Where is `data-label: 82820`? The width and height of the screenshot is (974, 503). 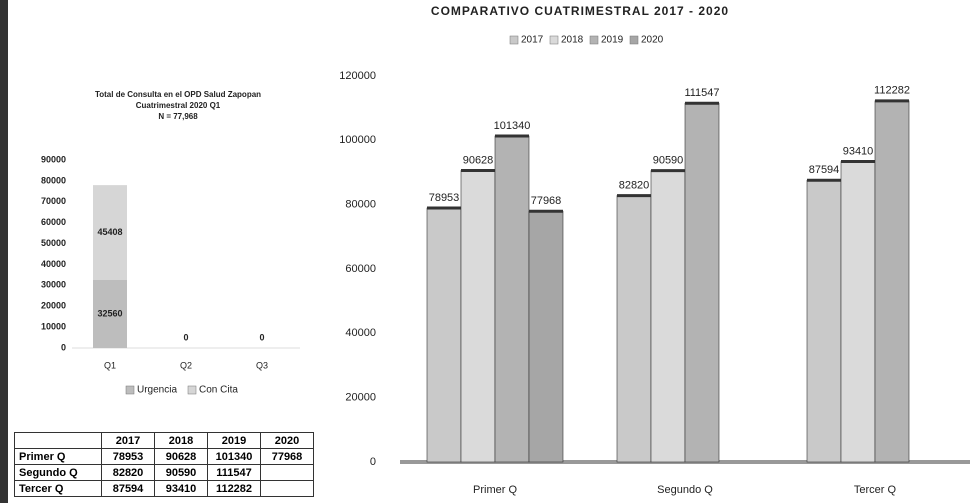
data-label: 82820 is located at coordinates (634, 186).